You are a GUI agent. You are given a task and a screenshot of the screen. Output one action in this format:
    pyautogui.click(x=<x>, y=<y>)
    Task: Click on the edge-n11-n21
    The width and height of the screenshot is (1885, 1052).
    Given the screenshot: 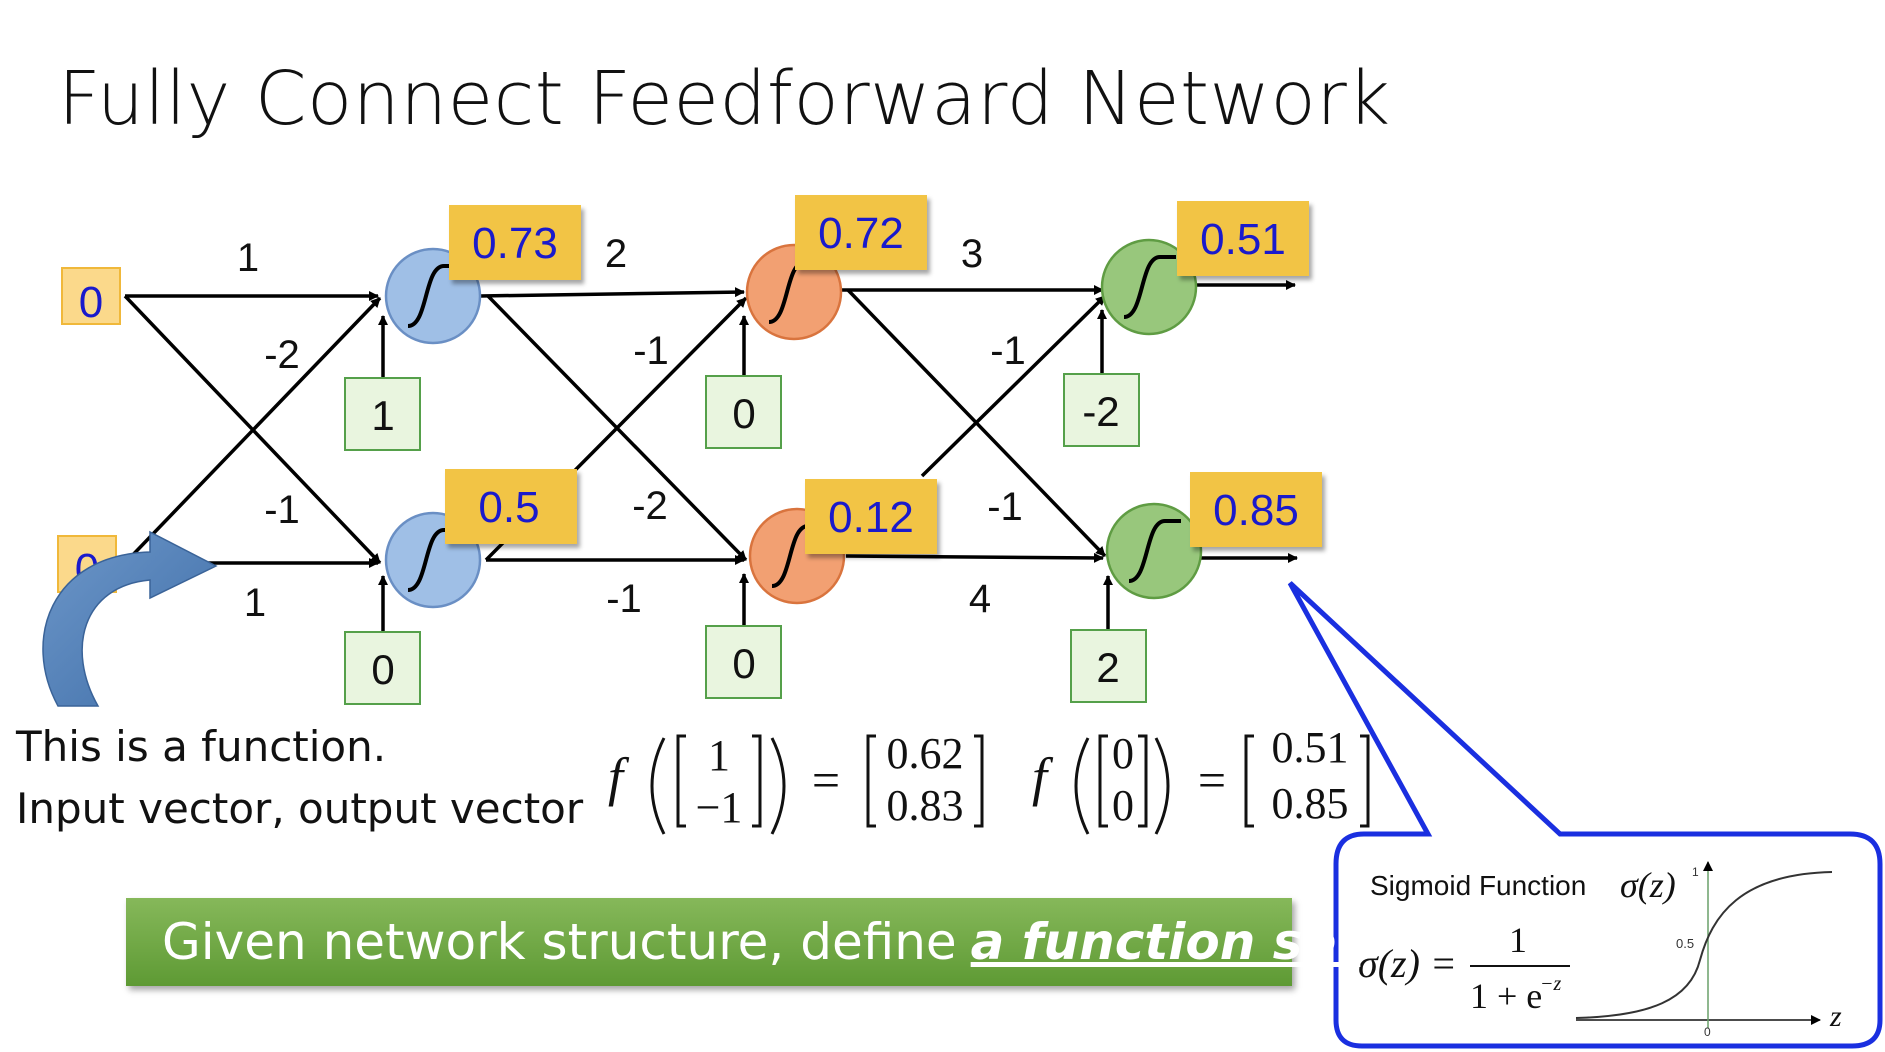 What is the action you would take?
    pyautogui.click(x=612, y=292)
    